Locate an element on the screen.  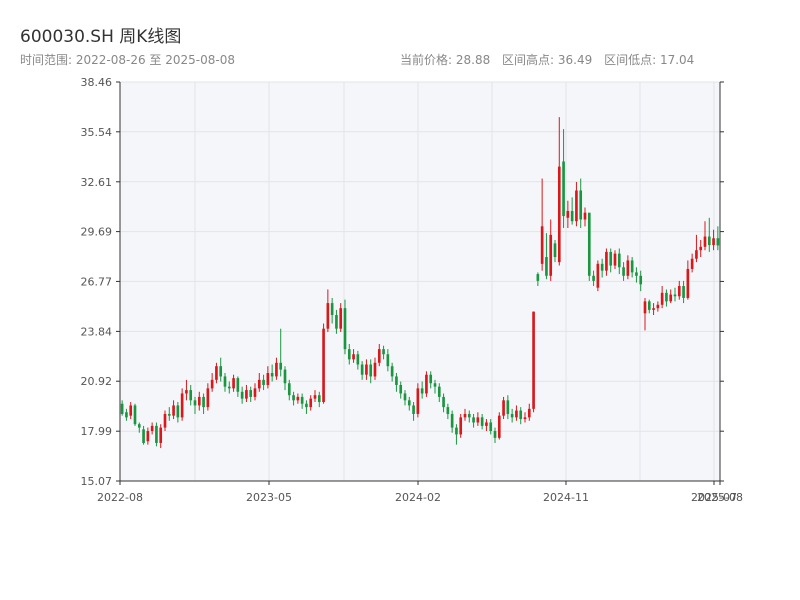
y-tick-label: 17.99 is located at coordinates (97, 431).